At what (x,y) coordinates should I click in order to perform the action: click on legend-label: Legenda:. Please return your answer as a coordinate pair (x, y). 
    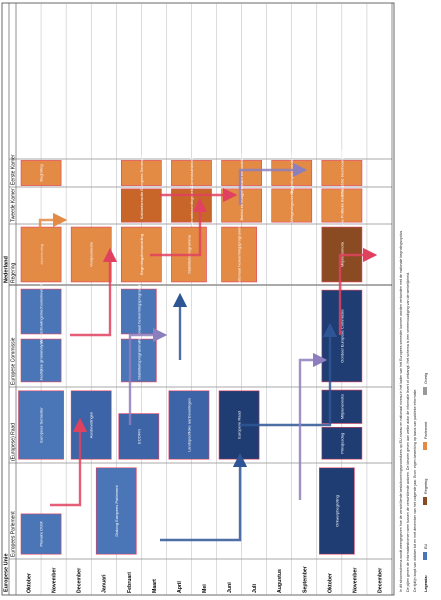
    Looking at the image, I should click on (426, 583).